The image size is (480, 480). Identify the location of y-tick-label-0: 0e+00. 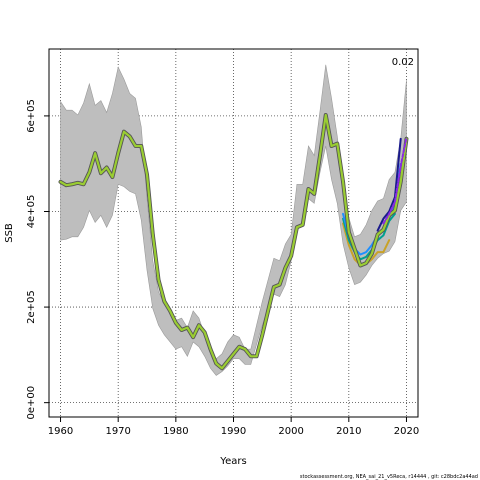
(31, 403).